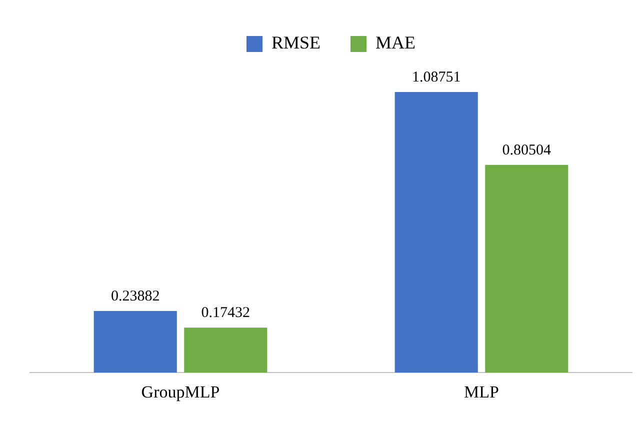  I want to click on x-tick-label: MLP, so click(481, 392).